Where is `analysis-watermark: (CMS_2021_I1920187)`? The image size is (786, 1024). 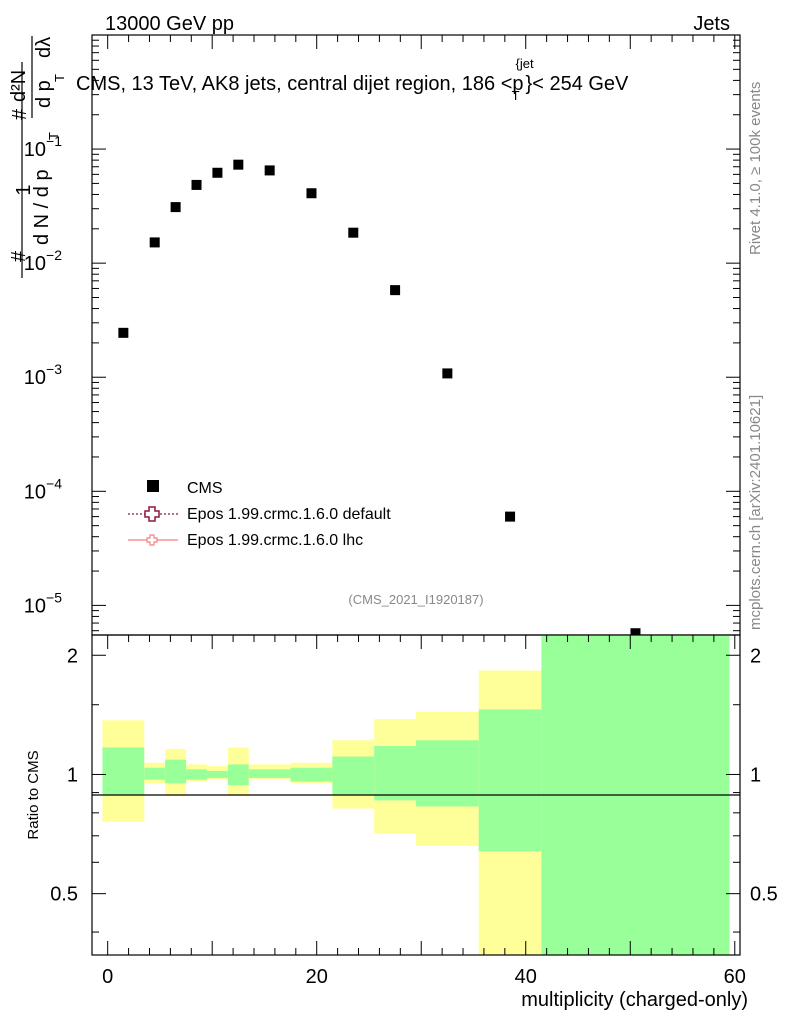
analysis-watermark: (CMS_2021_I1920187) is located at coordinates (415, 599).